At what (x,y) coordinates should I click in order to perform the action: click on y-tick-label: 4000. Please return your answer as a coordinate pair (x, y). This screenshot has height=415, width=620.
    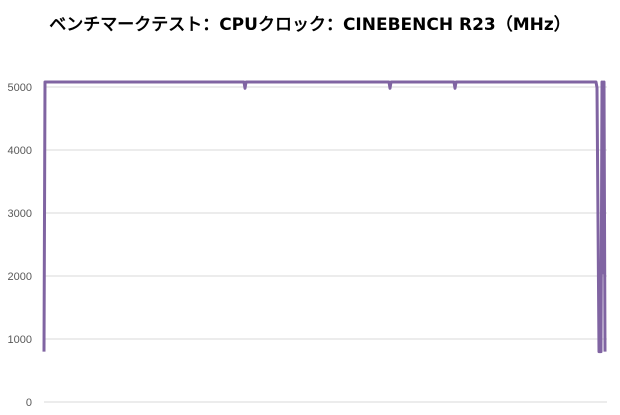
    Looking at the image, I should click on (20, 151).